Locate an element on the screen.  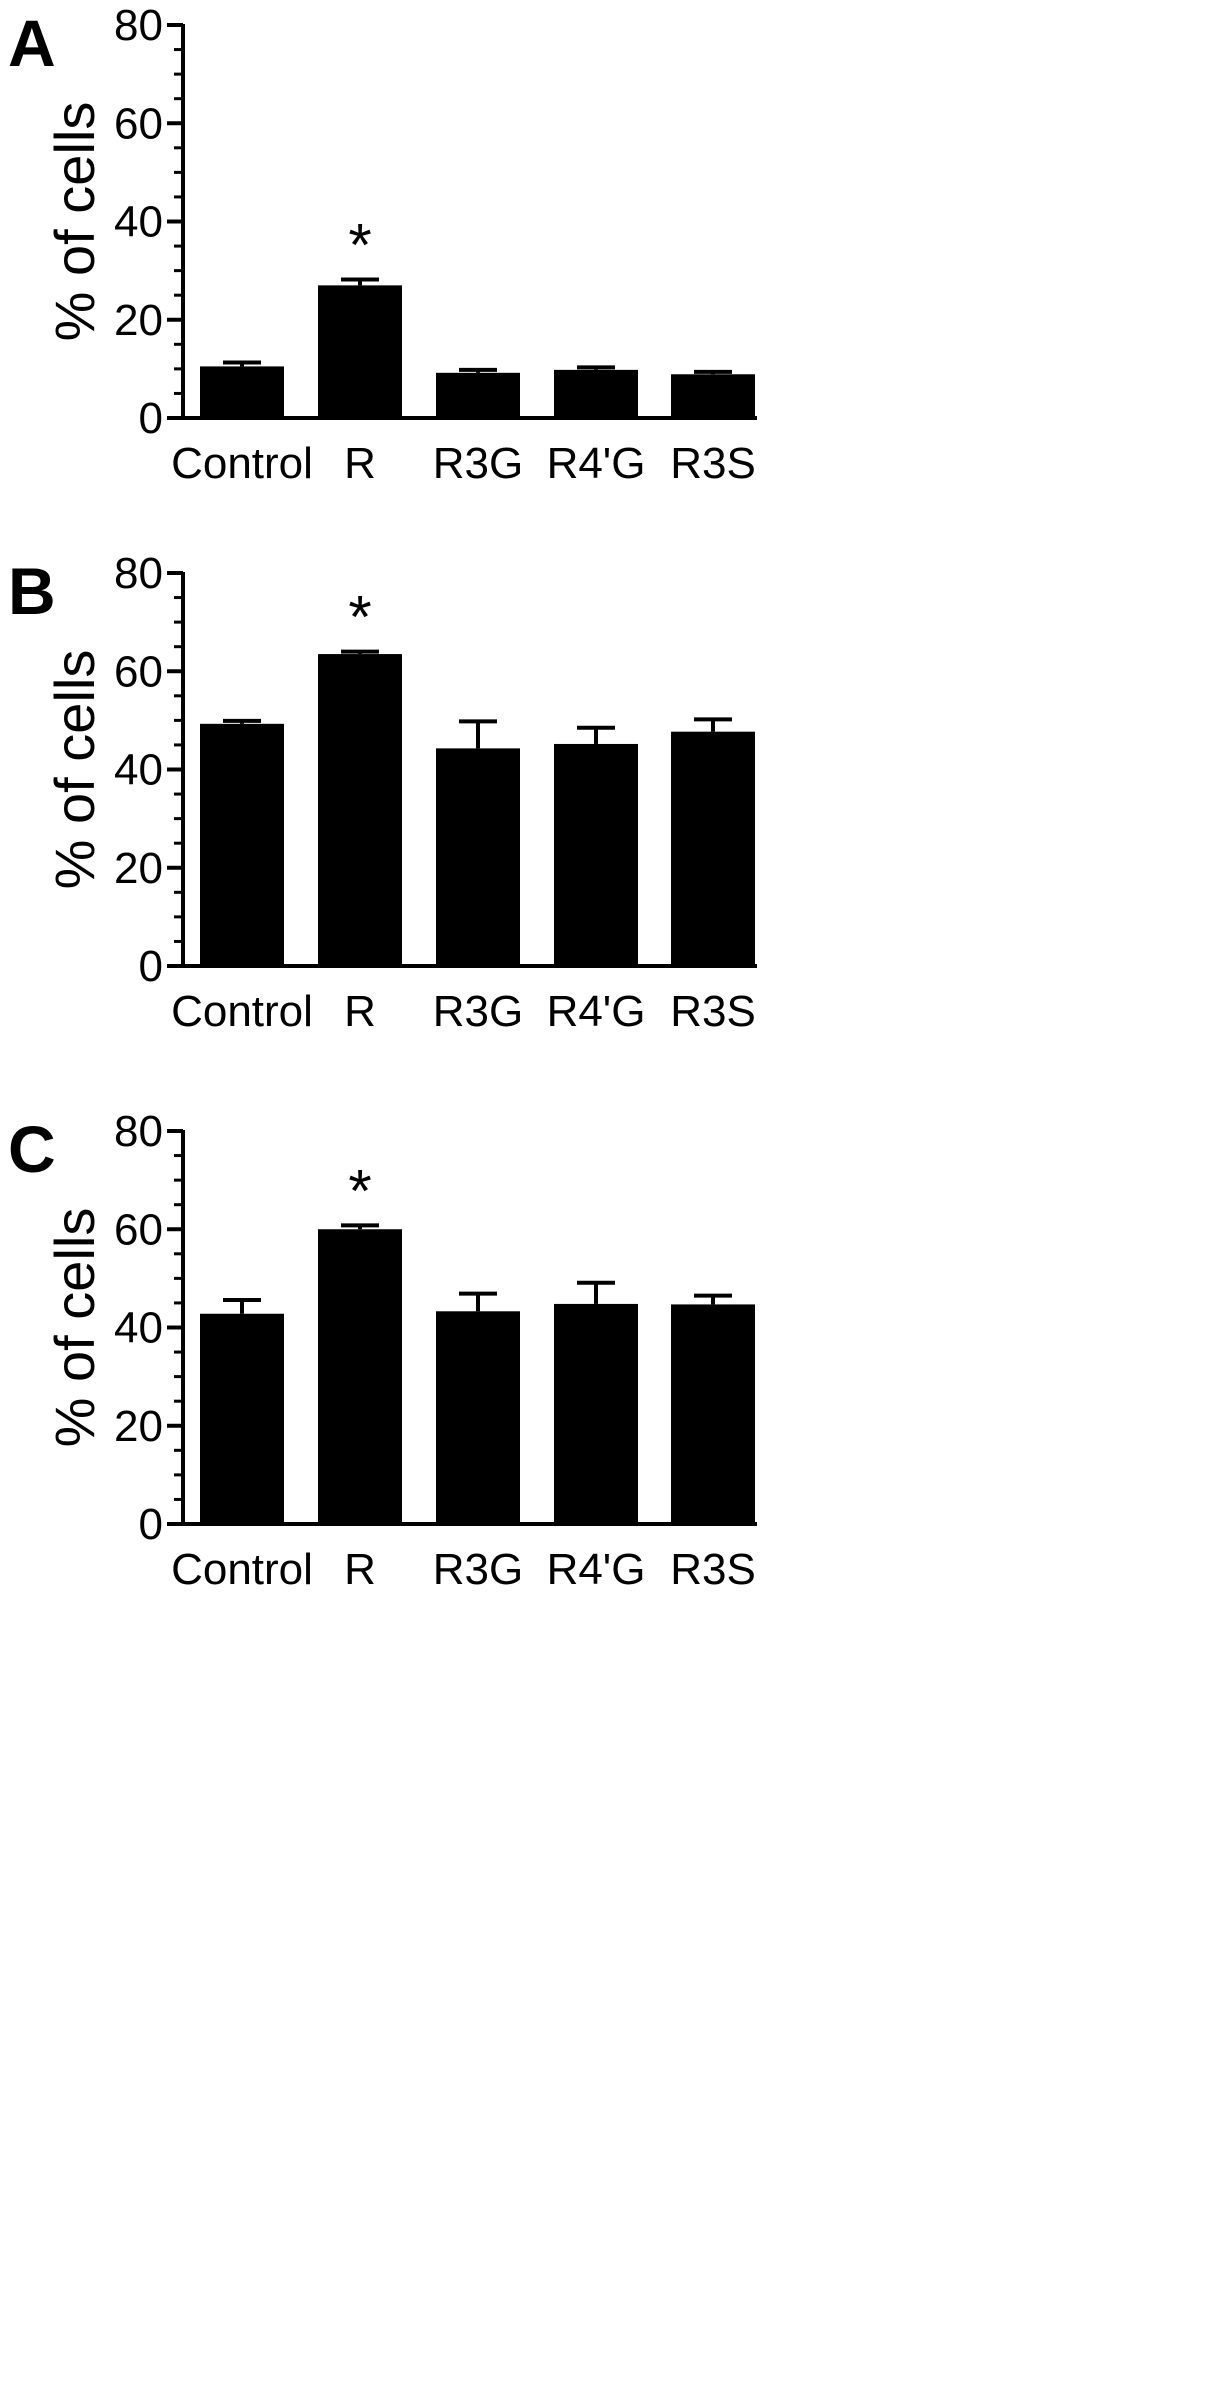
chart-panel-b: B 0 20 40 60 80 % of cells Control * R R3G R4'G R3S is located at coordinates (382, 792).